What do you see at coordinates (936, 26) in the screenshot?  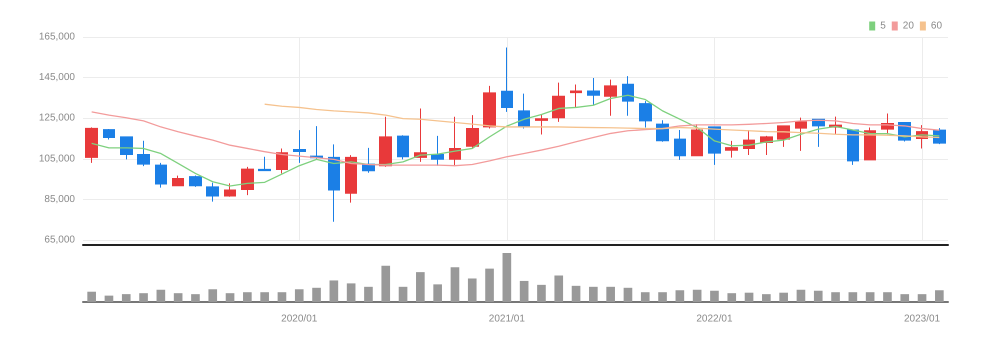 I see `legend-label: 60` at bounding box center [936, 26].